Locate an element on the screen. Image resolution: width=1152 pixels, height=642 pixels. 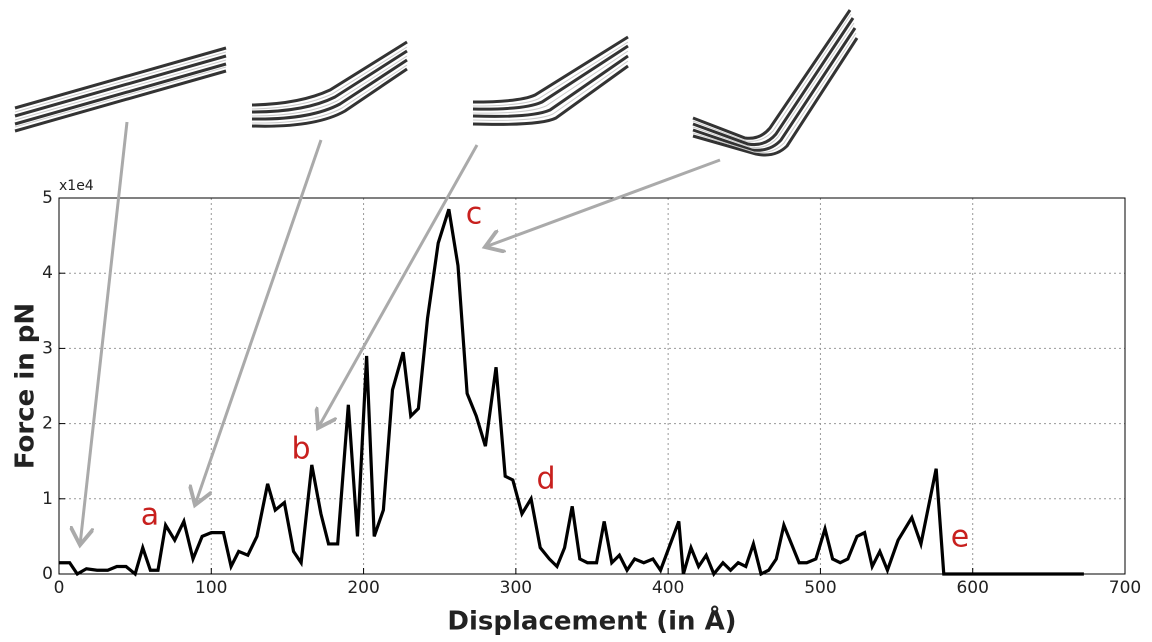
y-multiplier: x1e4 is located at coordinates (76, 186).